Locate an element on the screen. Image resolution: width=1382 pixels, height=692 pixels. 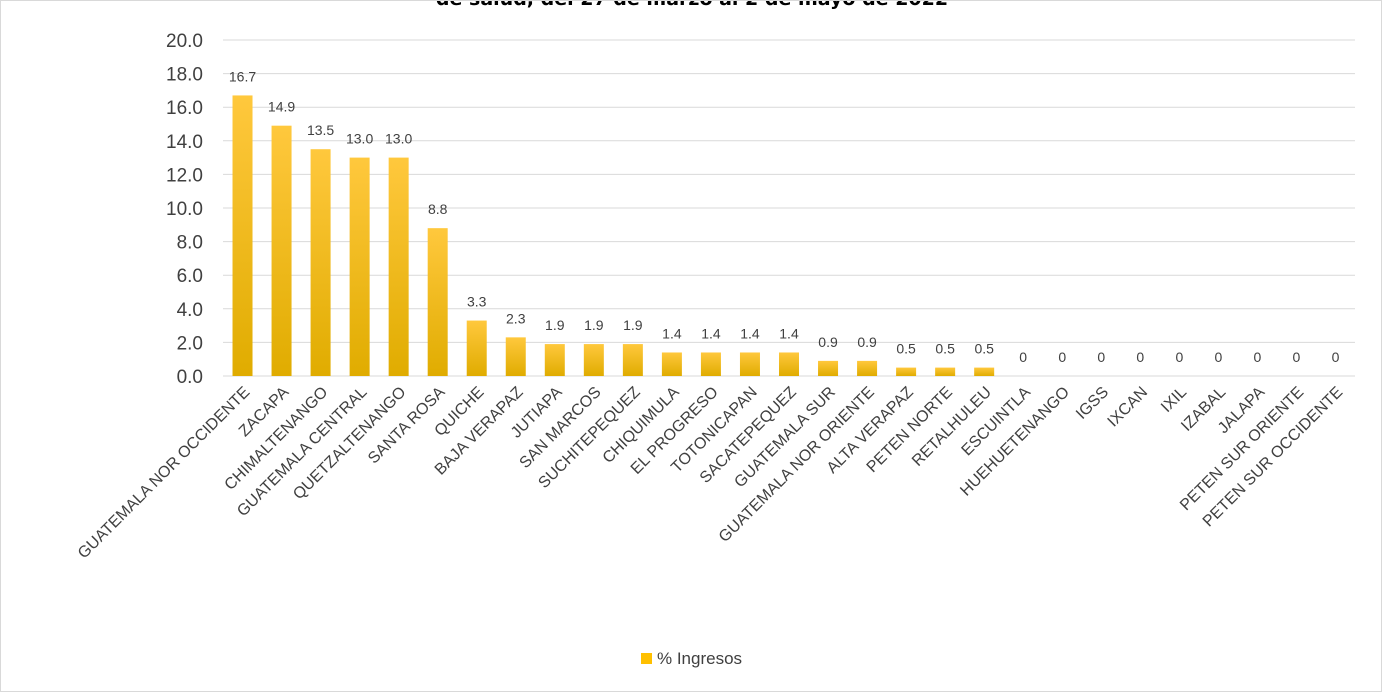
data-label: 16.7 is located at coordinates (242, 76).